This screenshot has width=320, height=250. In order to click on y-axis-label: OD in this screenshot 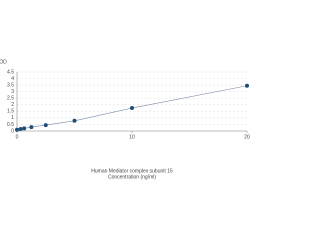, I will do `click(3, 62)`.